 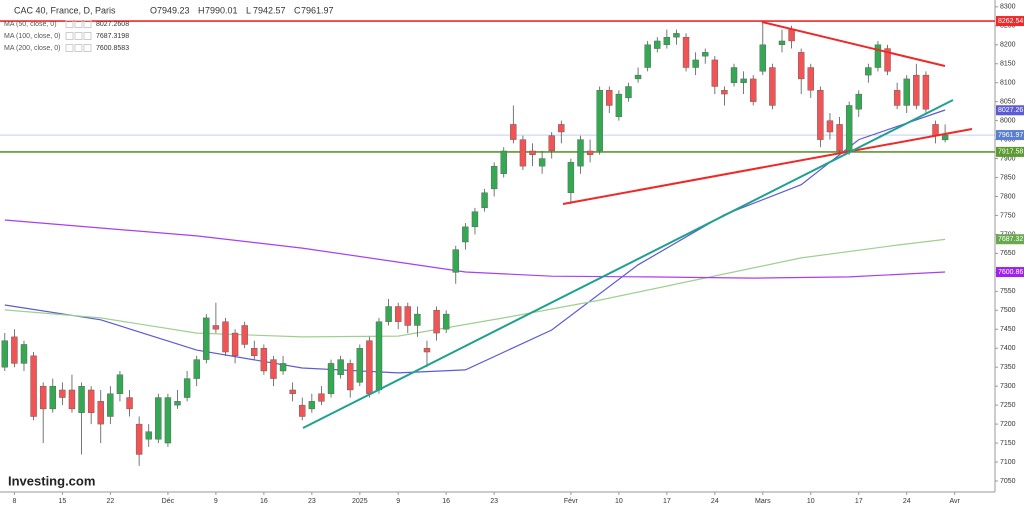 What do you see at coordinates (360, 501) in the screenshot?
I see `x-tick-label: 2025` at bounding box center [360, 501].